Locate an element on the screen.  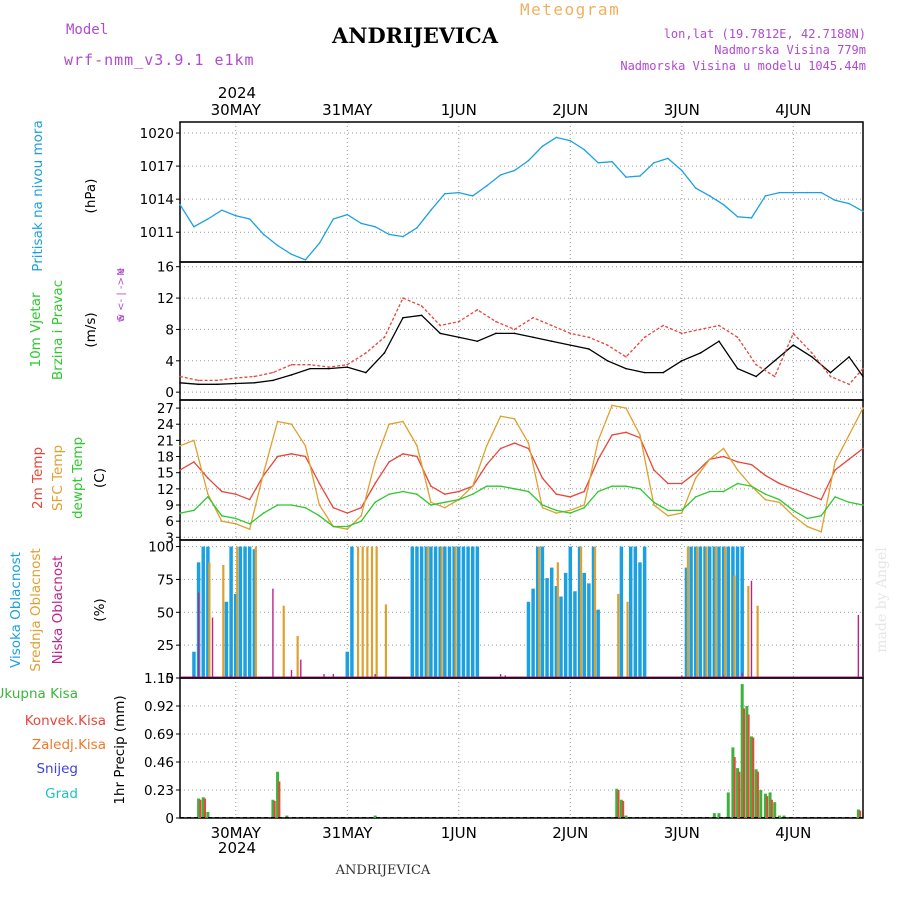
wind-compass: w <- | -> e is located at coordinates (121, 295).